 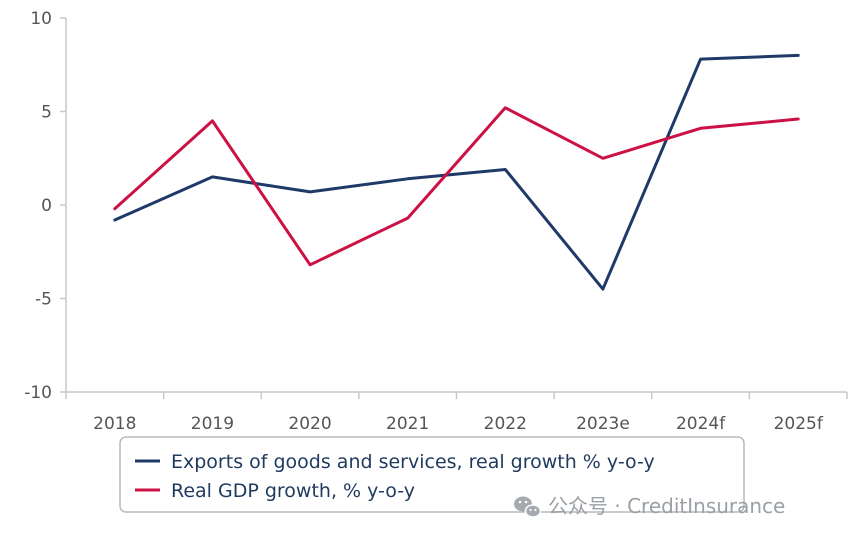 I want to click on x-tick-label: 2019, so click(x=212, y=424).